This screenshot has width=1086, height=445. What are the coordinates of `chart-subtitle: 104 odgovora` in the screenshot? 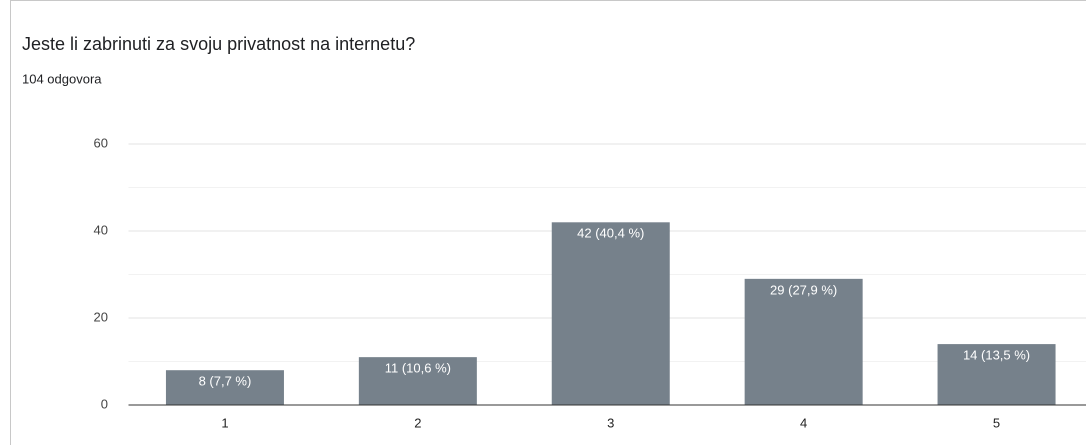 It's located at (62, 78).